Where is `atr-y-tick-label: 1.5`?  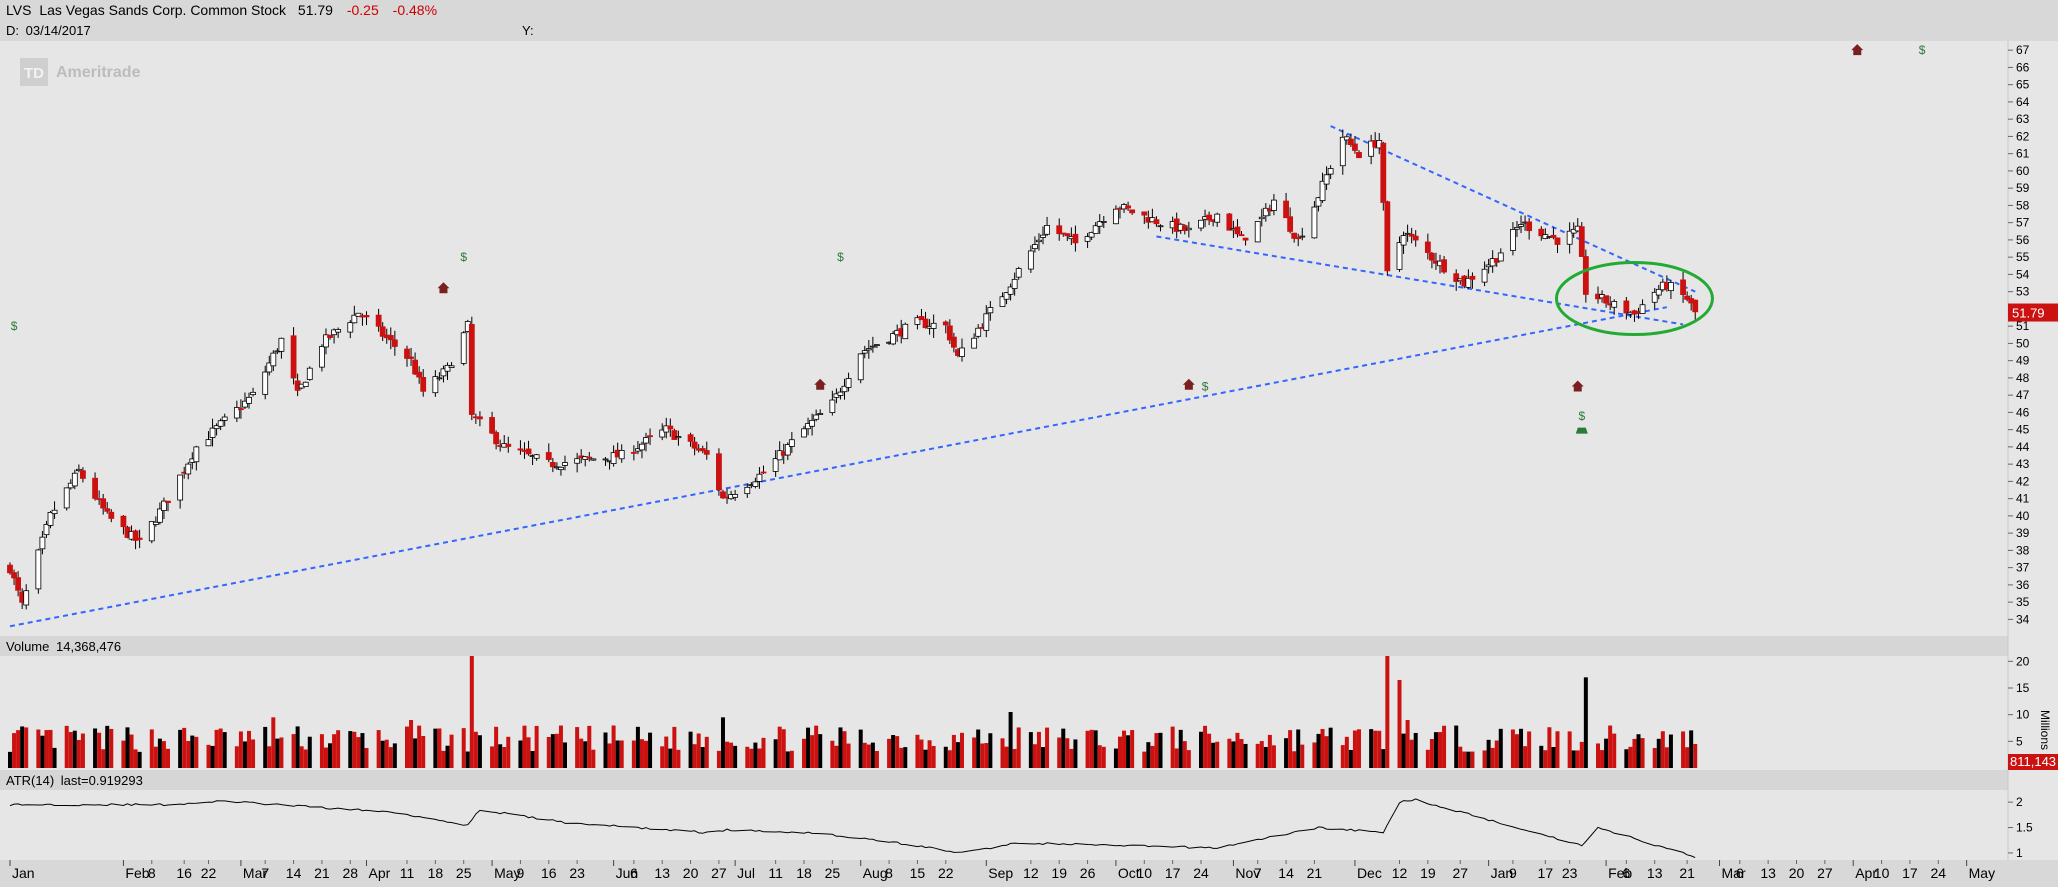
atr-y-tick-label: 1.5 is located at coordinates (2024, 828).